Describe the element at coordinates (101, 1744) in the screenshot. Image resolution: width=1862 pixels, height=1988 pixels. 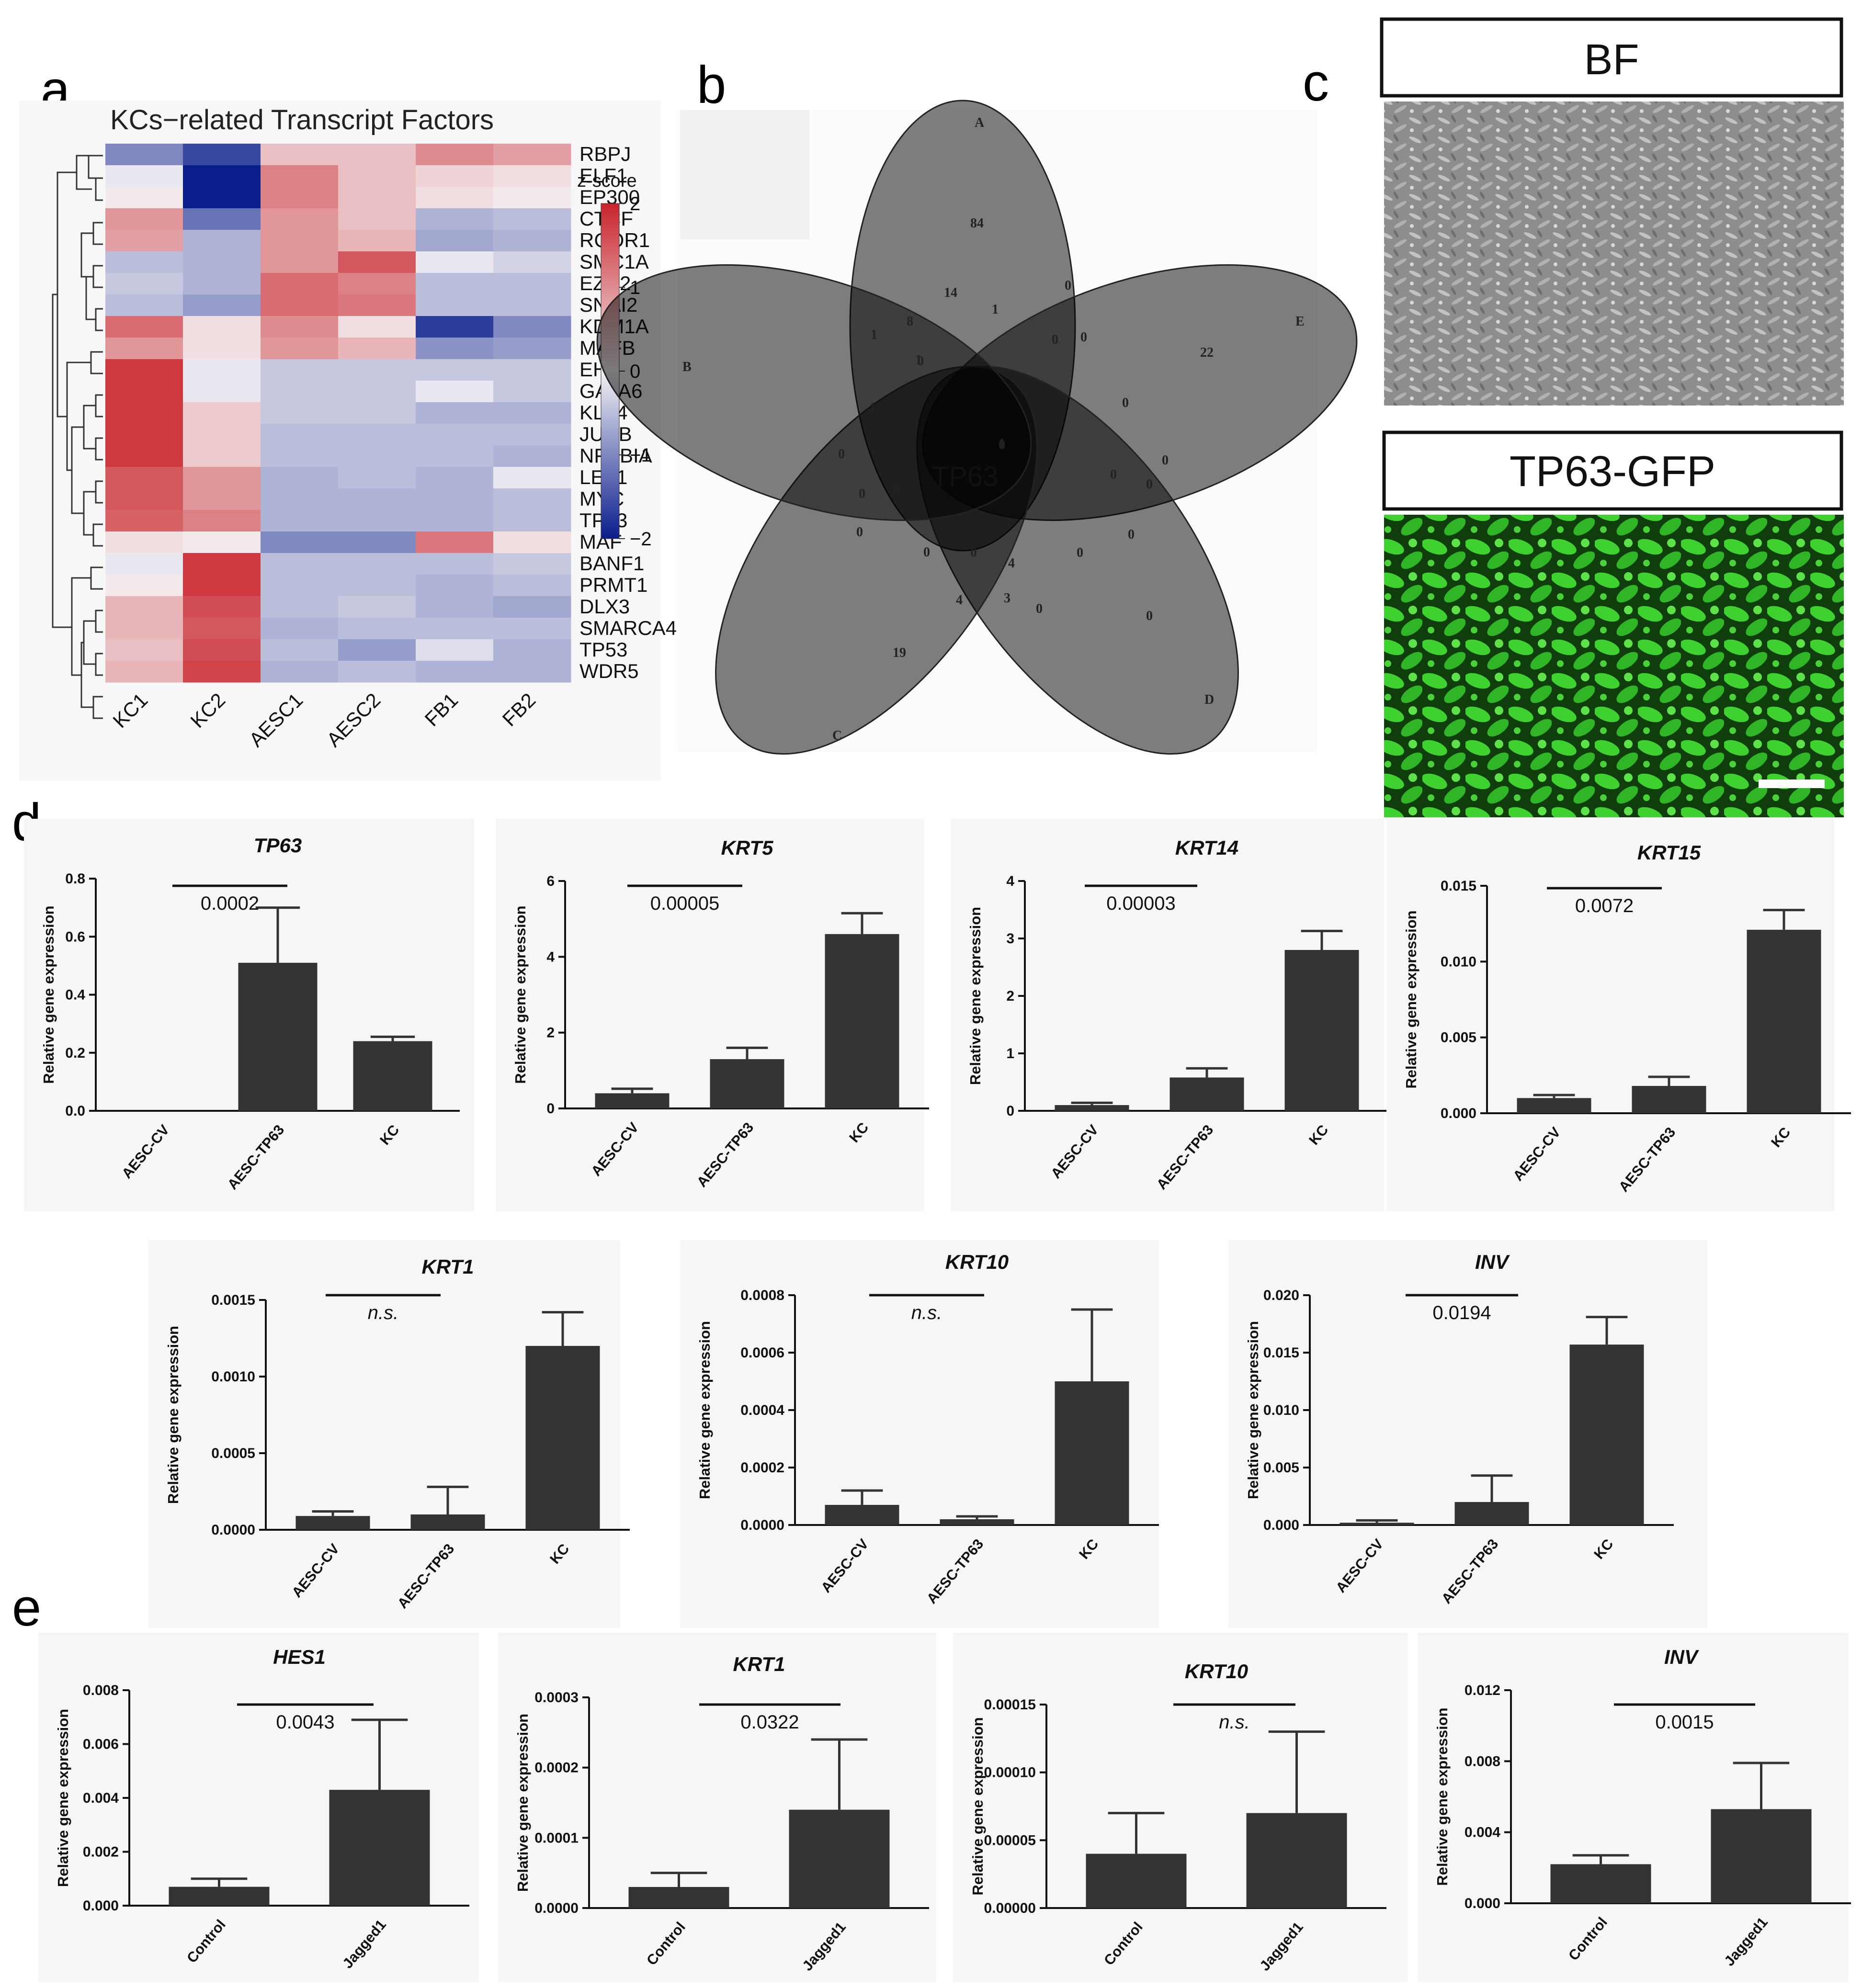
I see `y-tick-label: 0.006` at that location.